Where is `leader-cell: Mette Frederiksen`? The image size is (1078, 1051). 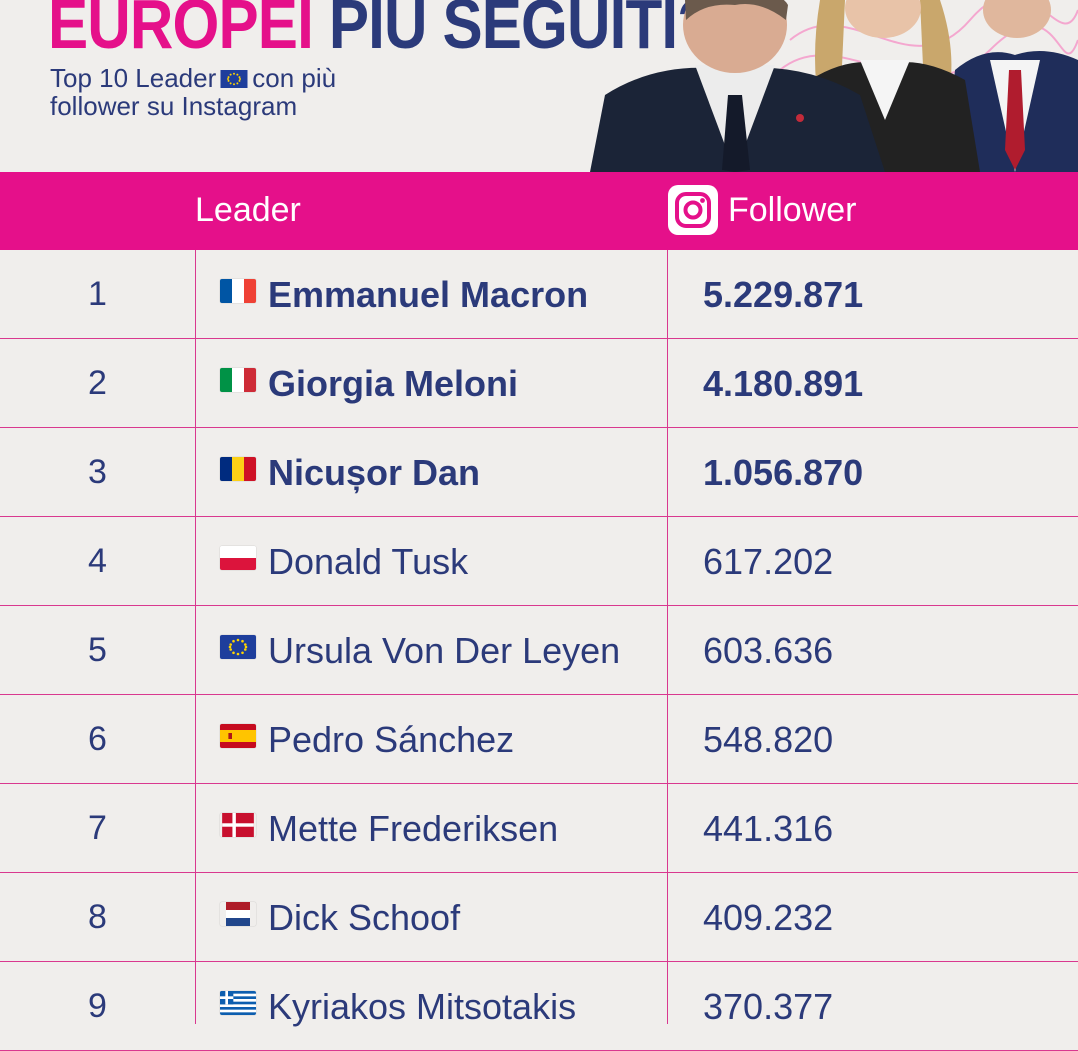
leader-cell: Mette Frederiksen is located at coordinates (431, 828).